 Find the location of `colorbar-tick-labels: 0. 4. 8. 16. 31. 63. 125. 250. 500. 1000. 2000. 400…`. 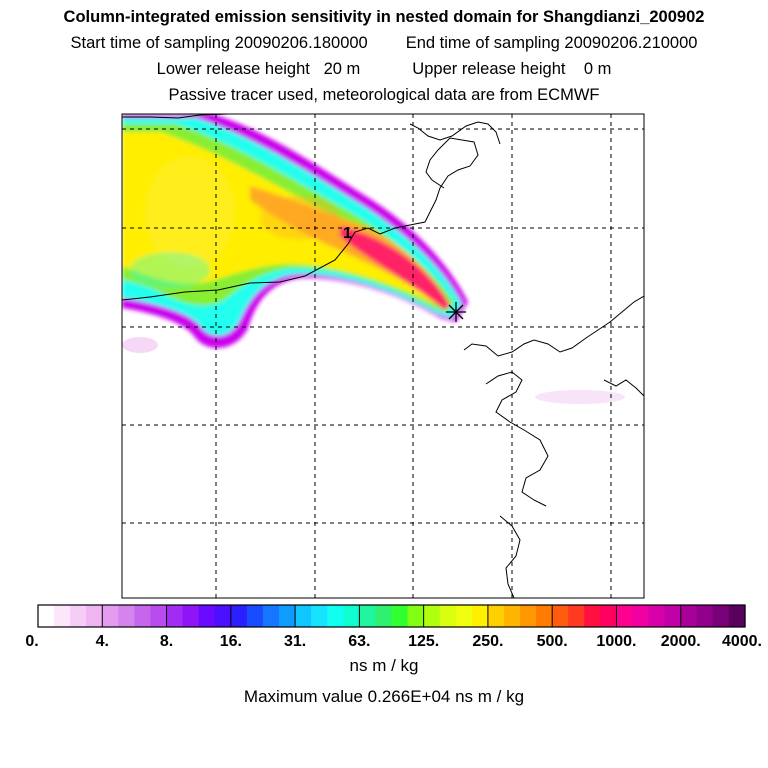

colorbar-tick-labels: 0. 4. 8. 16. 31. 63. 125. 250. 500. 1000. 2000. 400… is located at coordinates (393, 641).